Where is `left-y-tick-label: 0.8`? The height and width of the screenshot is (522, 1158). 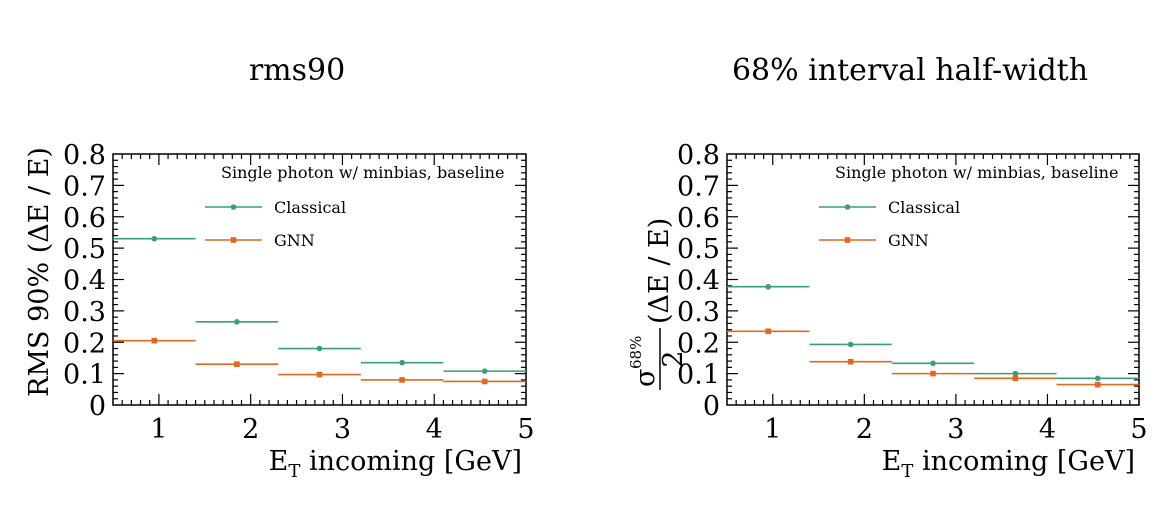
left-y-tick-label: 0.8 is located at coordinates (84, 155).